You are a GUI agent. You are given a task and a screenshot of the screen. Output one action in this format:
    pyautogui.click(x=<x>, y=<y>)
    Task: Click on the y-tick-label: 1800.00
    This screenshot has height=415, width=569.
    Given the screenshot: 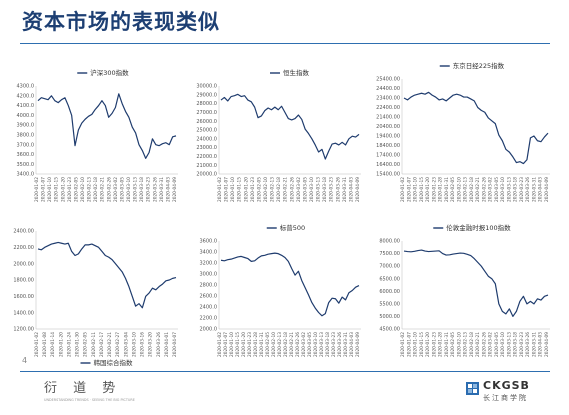 What is the action you would take?
    pyautogui.click(x=23, y=281)
    